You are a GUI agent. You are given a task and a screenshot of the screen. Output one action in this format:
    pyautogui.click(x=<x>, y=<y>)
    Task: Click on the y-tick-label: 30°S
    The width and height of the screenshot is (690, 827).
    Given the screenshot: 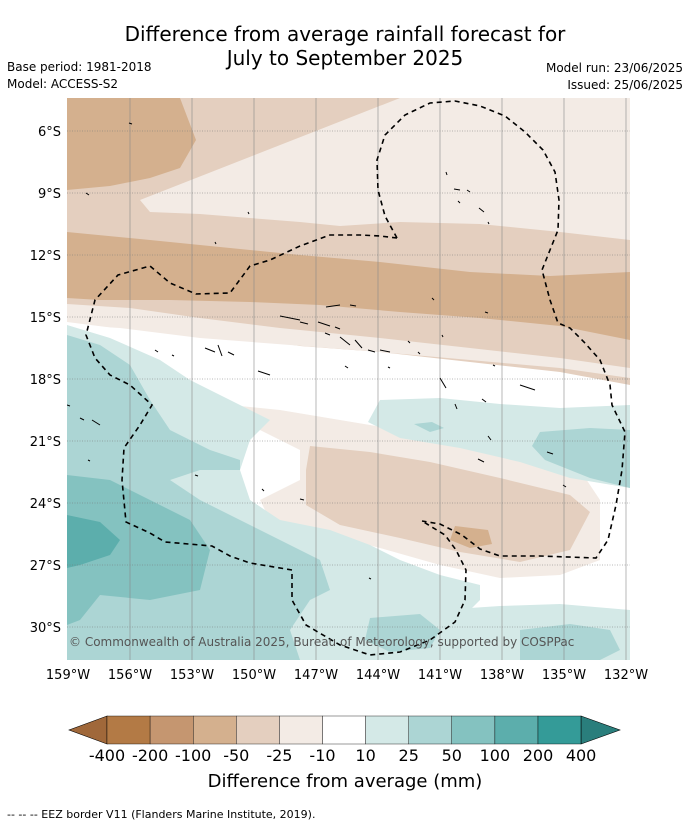 What is the action you would take?
    pyautogui.click(x=45, y=628)
    